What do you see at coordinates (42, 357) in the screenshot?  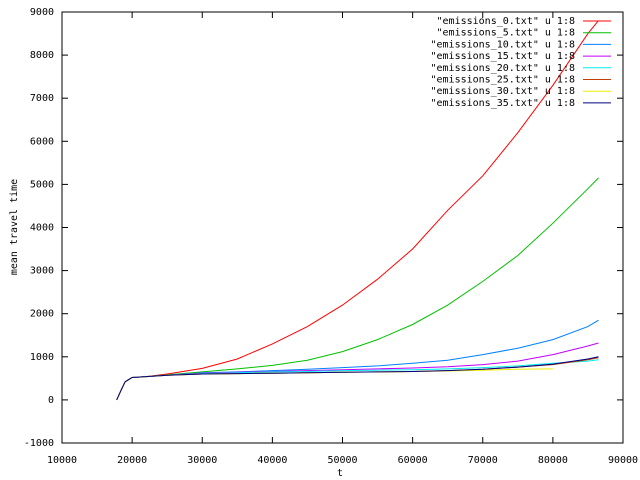 I see `y-tick-label: 1000` at bounding box center [42, 357].